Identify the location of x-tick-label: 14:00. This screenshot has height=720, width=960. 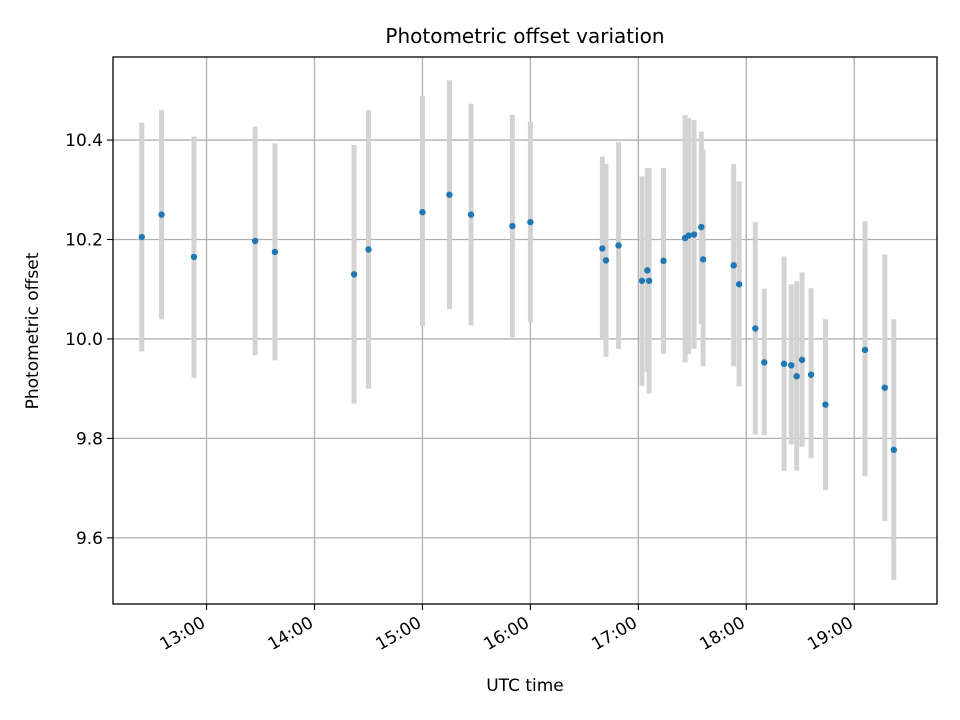
(291, 634).